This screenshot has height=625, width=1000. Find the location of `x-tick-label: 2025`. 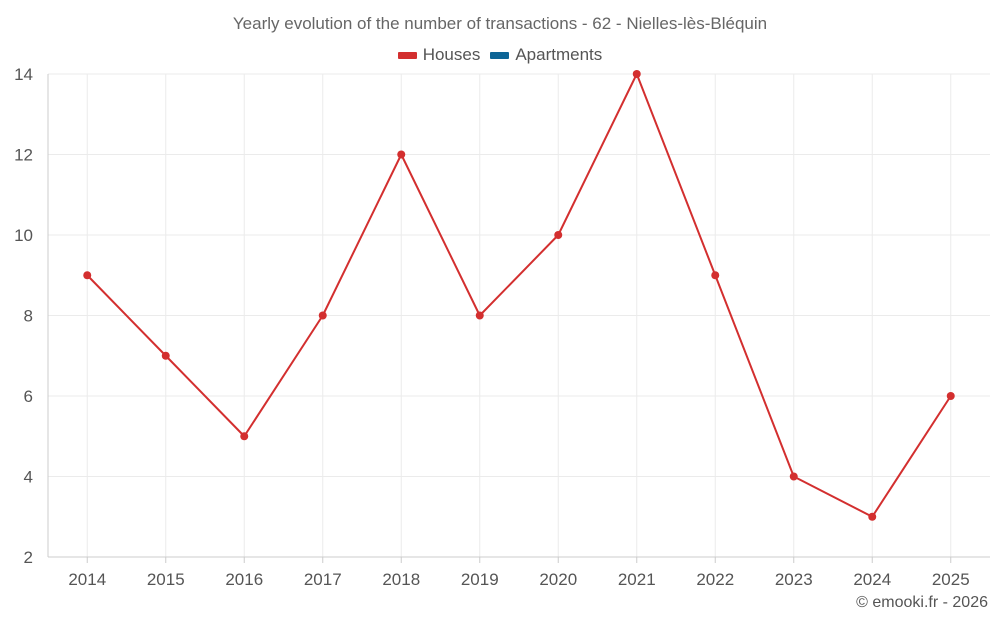

x-tick-label: 2025 is located at coordinates (951, 579).